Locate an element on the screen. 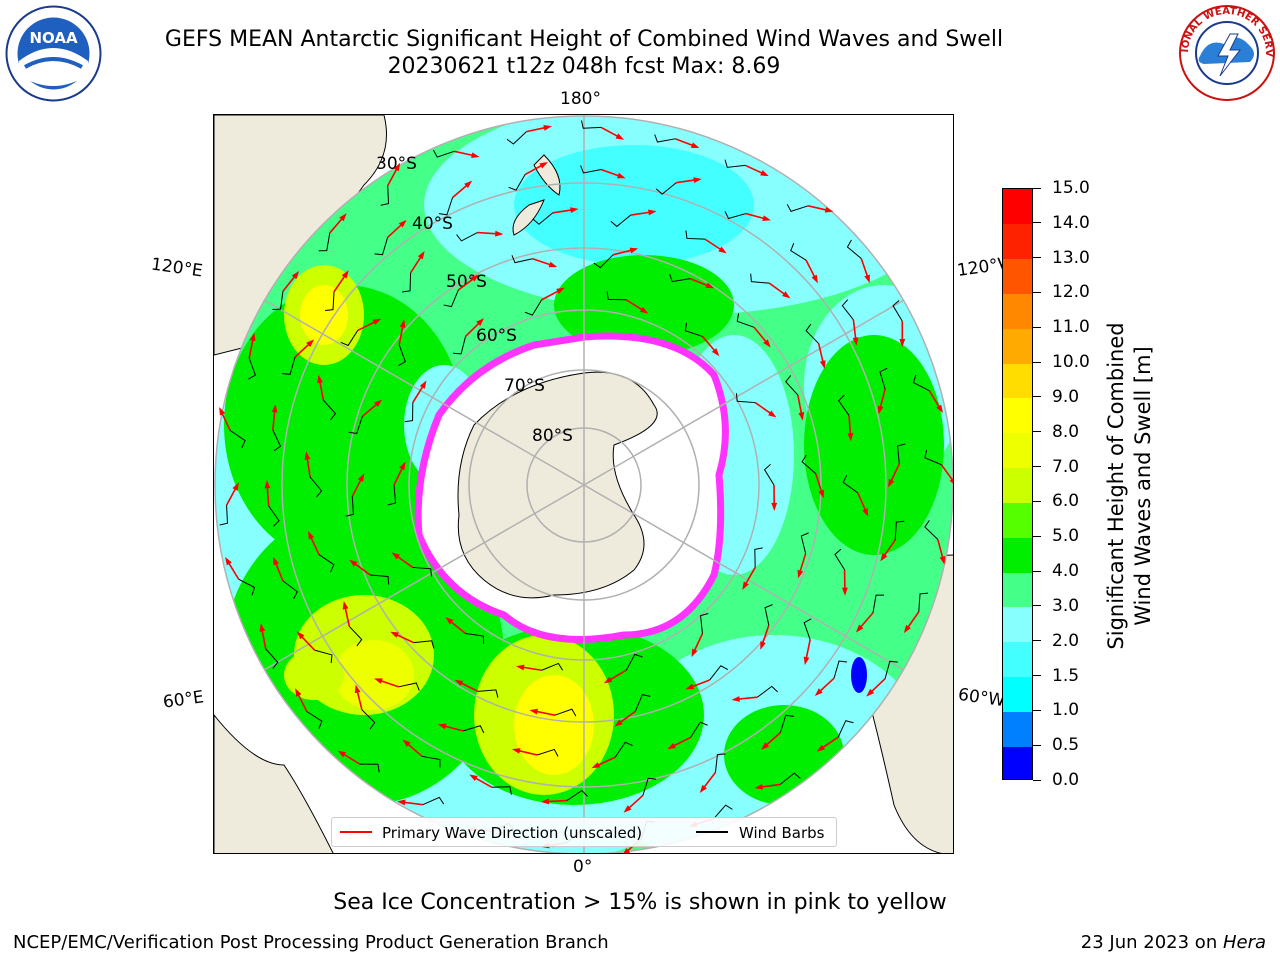  colorbar-tick-label: 0.5 is located at coordinates (1066, 745).